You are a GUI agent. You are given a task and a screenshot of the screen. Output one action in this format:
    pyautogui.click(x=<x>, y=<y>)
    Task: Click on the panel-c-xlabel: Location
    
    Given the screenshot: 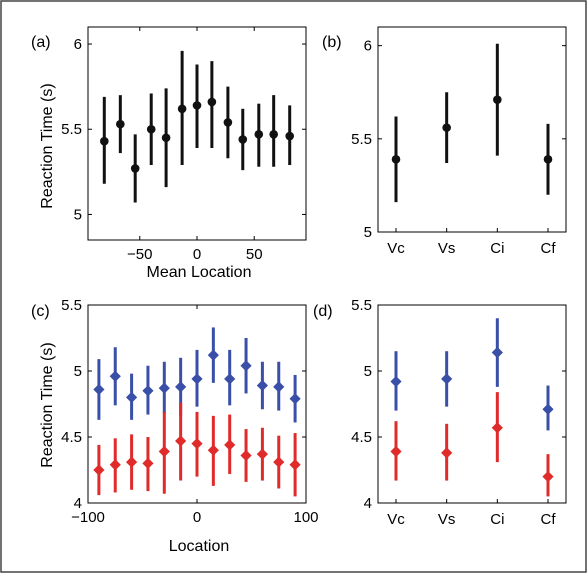 What is the action you would take?
    pyautogui.click(x=199, y=546)
    